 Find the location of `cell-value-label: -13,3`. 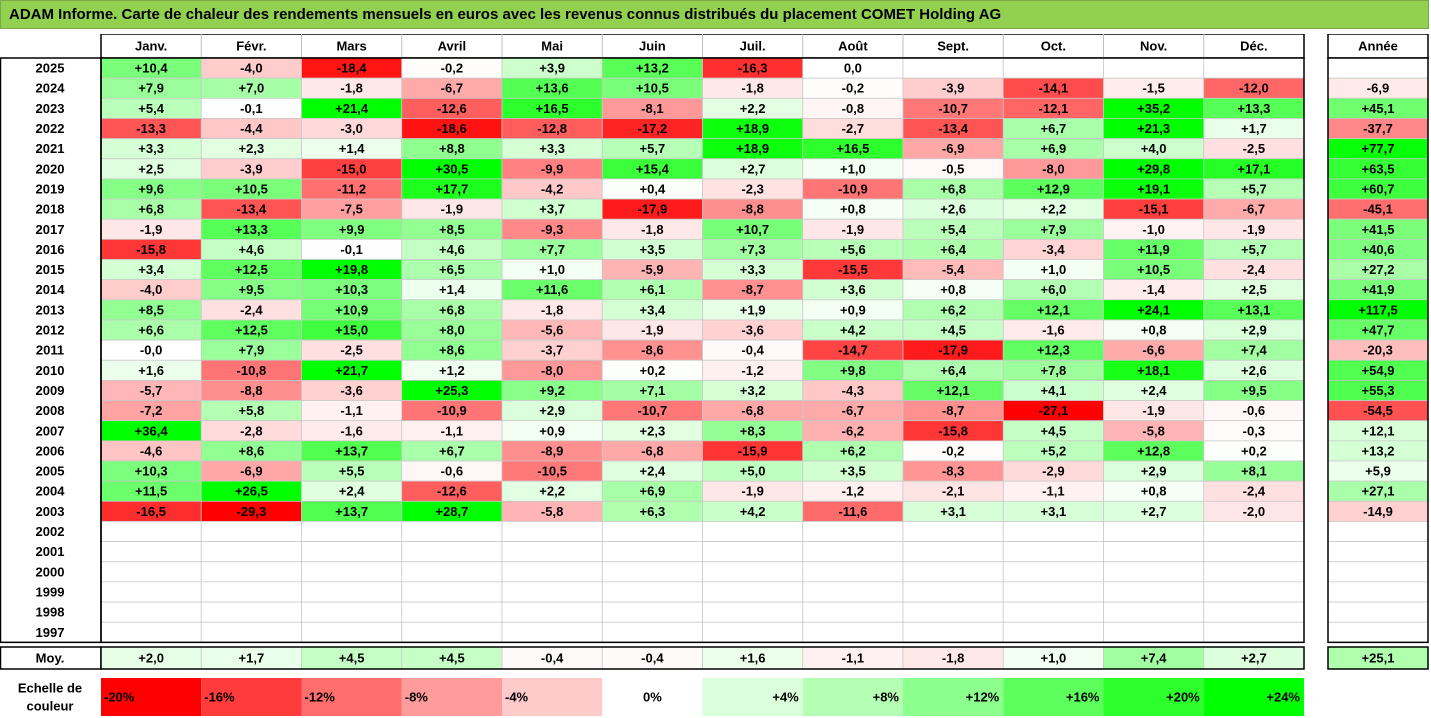

cell-value-label: -13,3 is located at coordinates (151, 128).